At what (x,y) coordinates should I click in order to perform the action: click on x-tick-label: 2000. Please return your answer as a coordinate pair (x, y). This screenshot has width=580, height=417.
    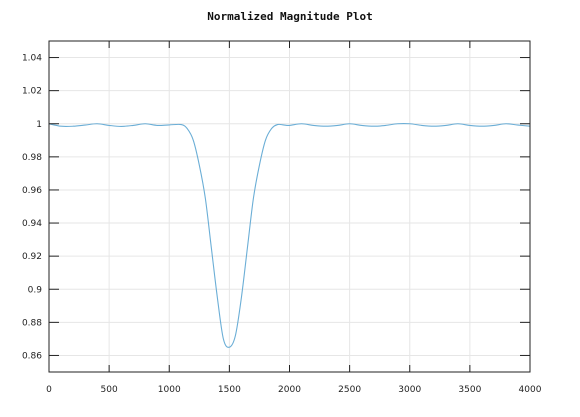
    Looking at the image, I should click on (289, 390).